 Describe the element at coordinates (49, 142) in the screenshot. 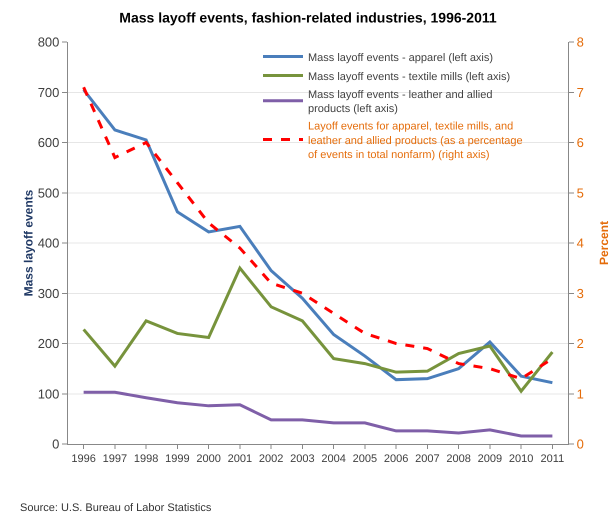

I see `y-tick-label: 600` at that location.